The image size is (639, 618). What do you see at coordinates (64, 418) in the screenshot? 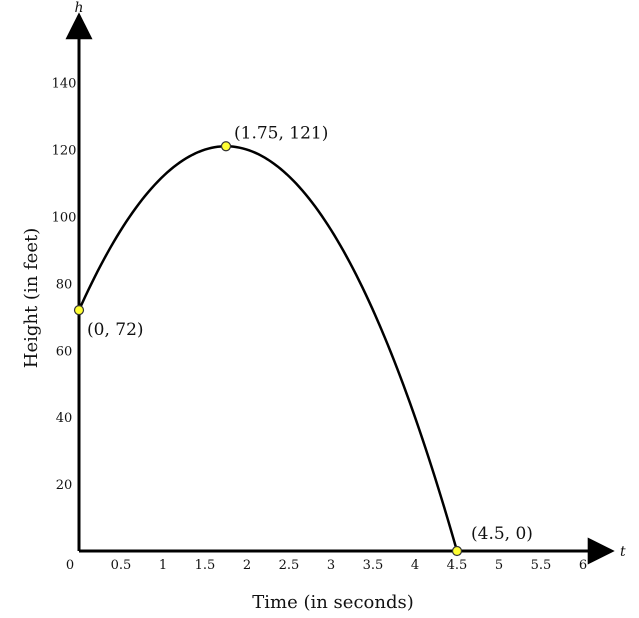
I see `y-tick-label: 40` at bounding box center [64, 418].